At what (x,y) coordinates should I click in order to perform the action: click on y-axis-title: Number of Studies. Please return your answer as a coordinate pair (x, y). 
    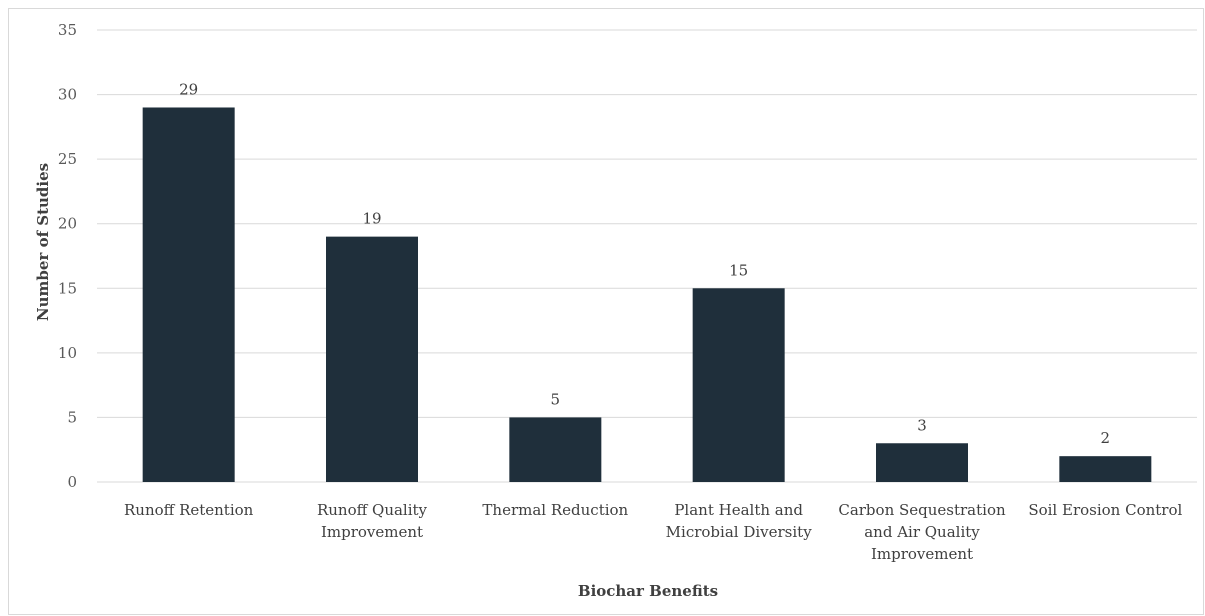
    Looking at the image, I should click on (43, 242).